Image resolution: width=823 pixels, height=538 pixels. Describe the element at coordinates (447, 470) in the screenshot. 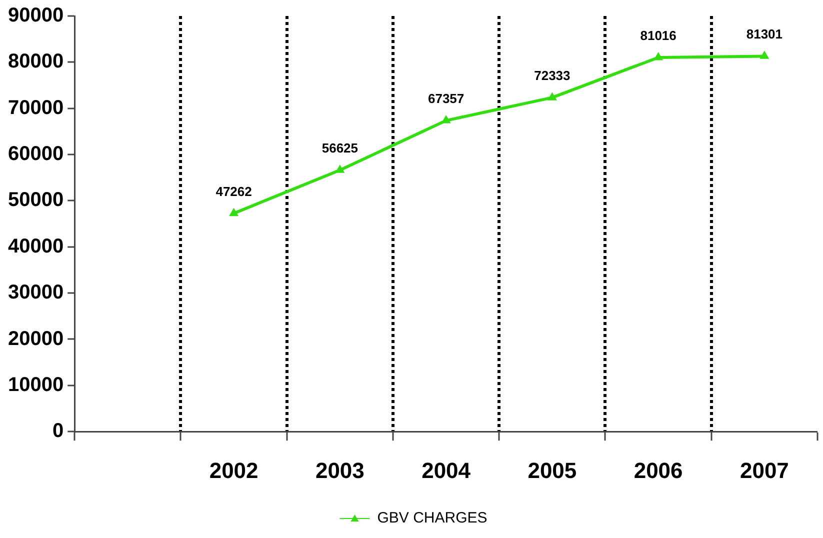

I see `x-tick-label: 2004` at that location.